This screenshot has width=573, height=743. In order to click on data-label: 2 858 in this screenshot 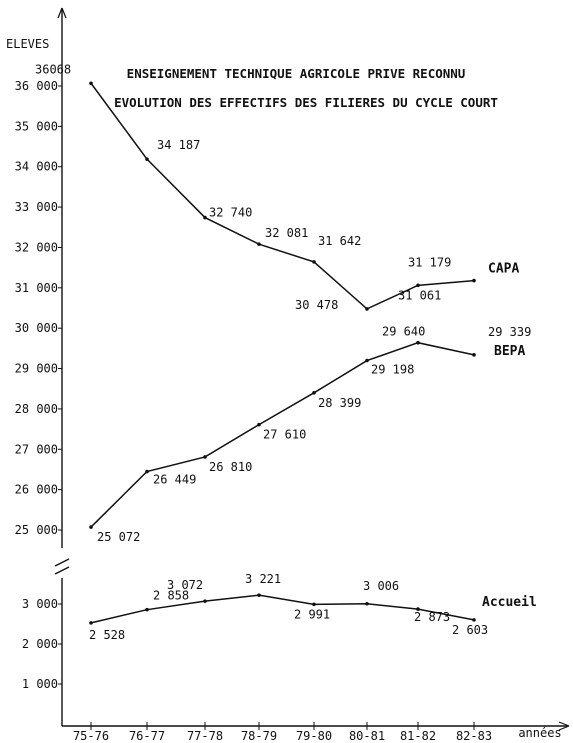, I will do `click(171, 596)`.